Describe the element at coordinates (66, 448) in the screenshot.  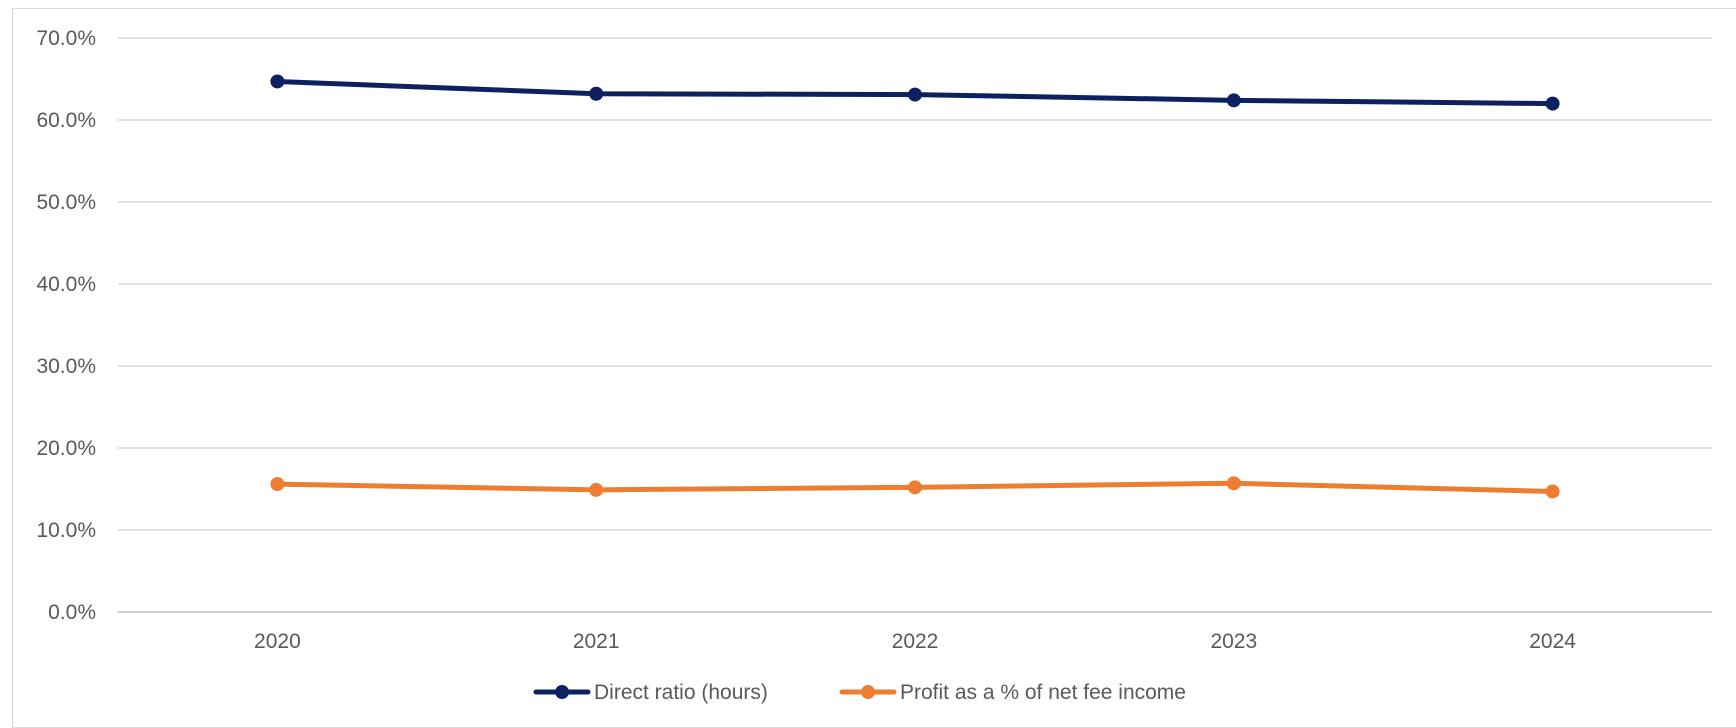
I see `y-tick-label: 20.0%` at that location.